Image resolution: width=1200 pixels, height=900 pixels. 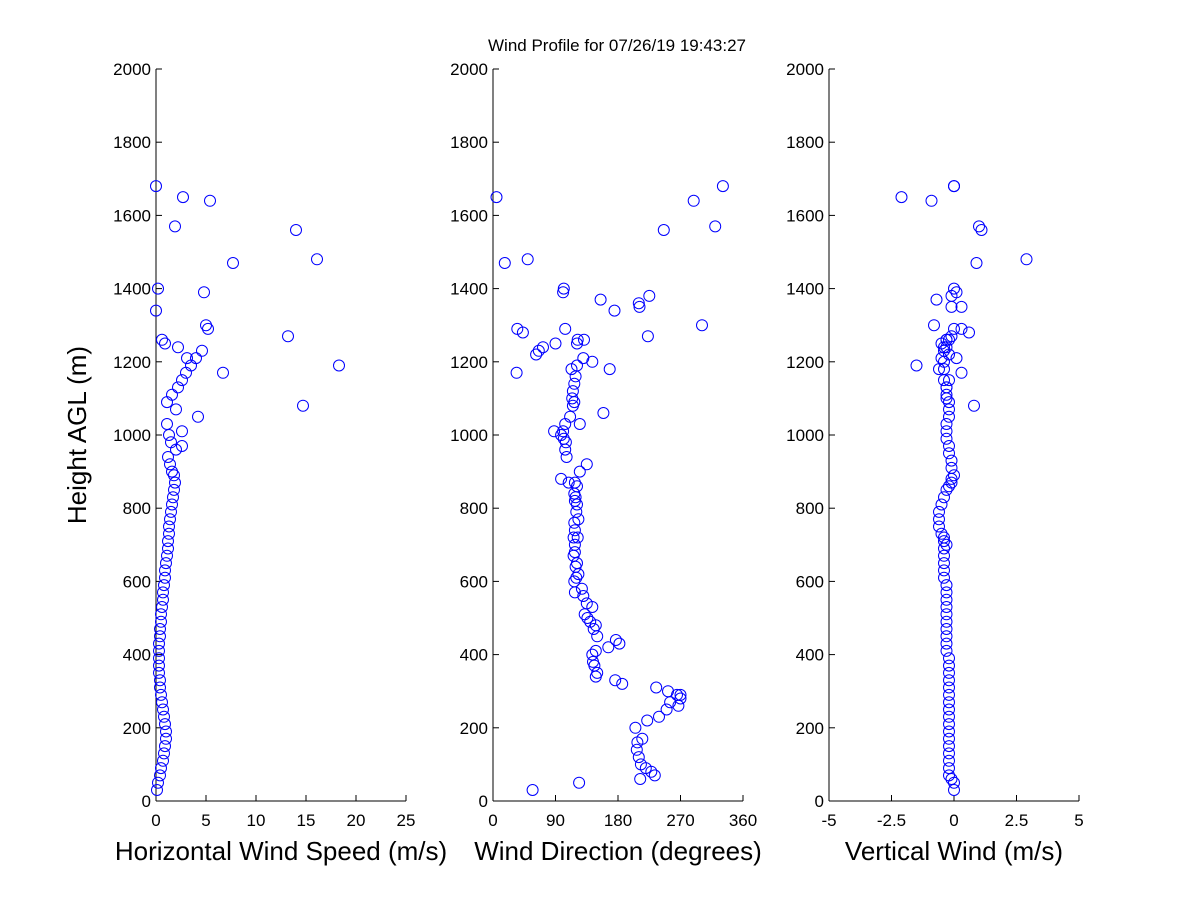 What do you see at coordinates (810, 508) in the screenshot?
I see `y-tick-label: 800` at bounding box center [810, 508].